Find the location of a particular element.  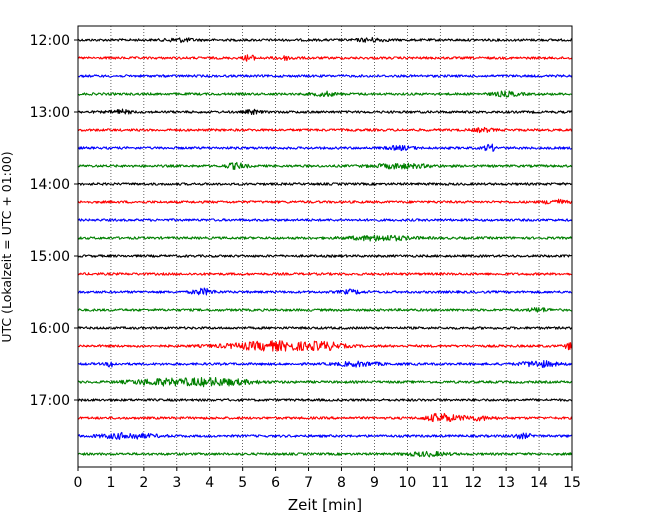

x-tick-label: 11 is located at coordinates (440, 483).